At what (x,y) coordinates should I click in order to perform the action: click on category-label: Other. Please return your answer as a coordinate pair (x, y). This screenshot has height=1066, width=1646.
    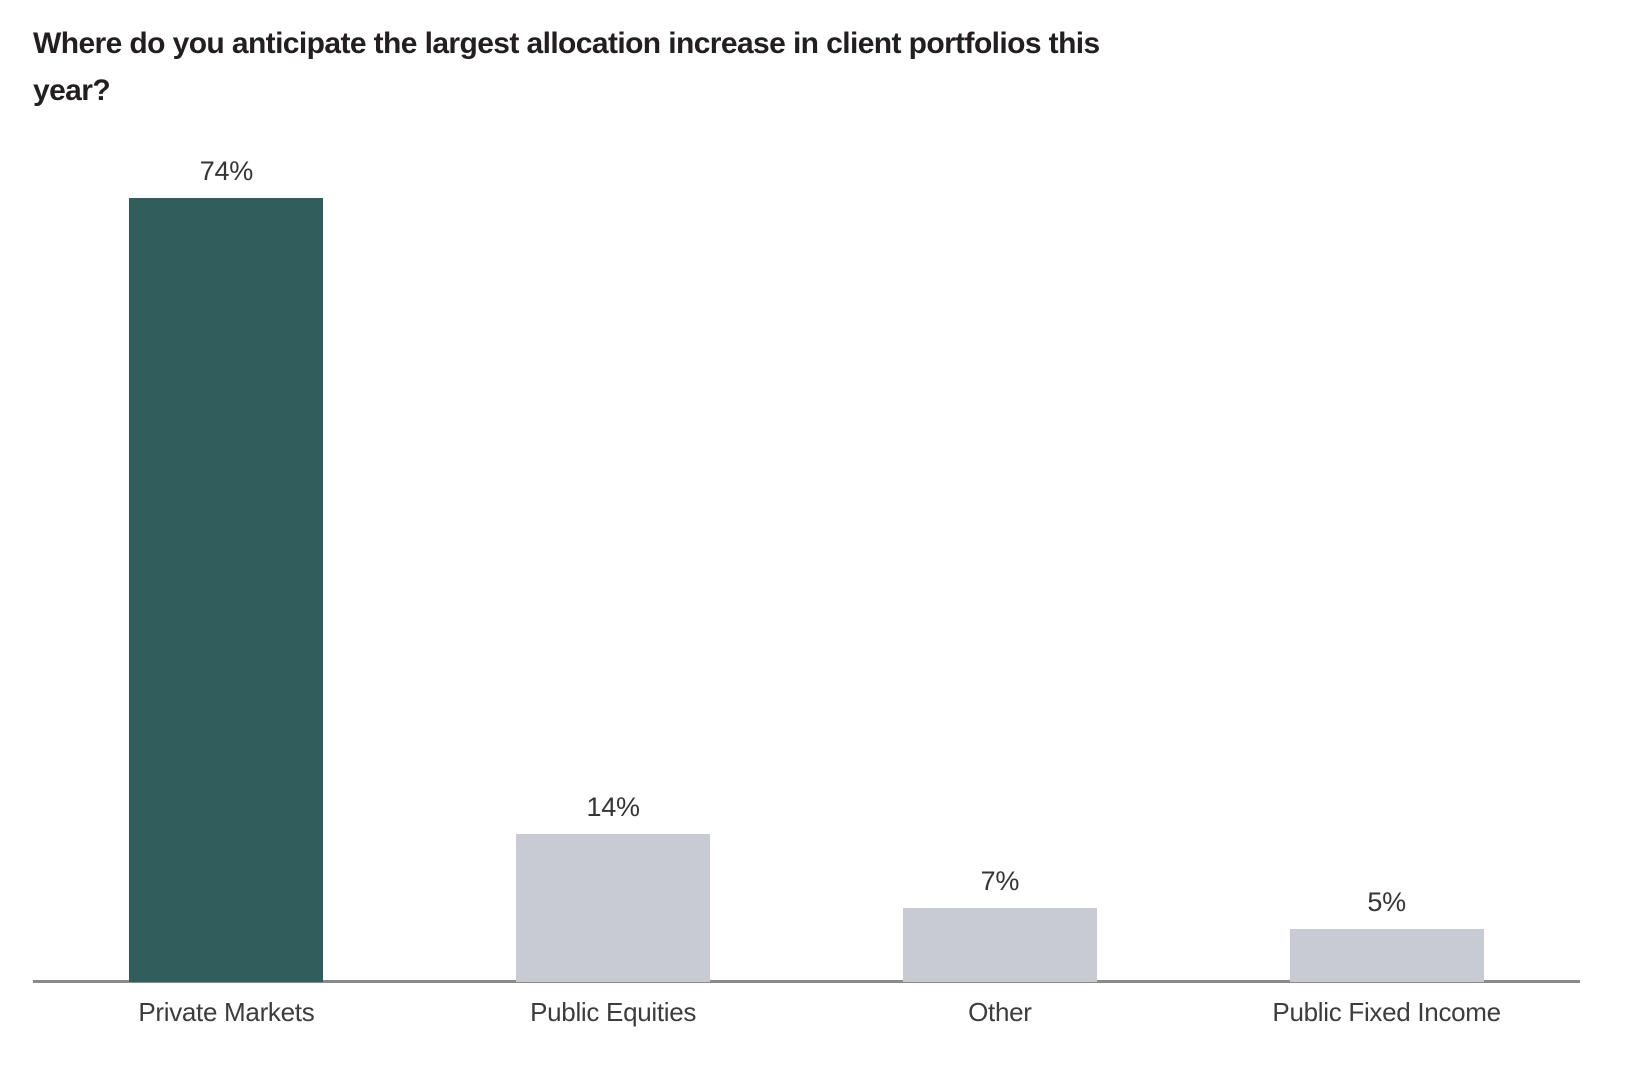
    Looking at the image, I should click on (1000, 1012).